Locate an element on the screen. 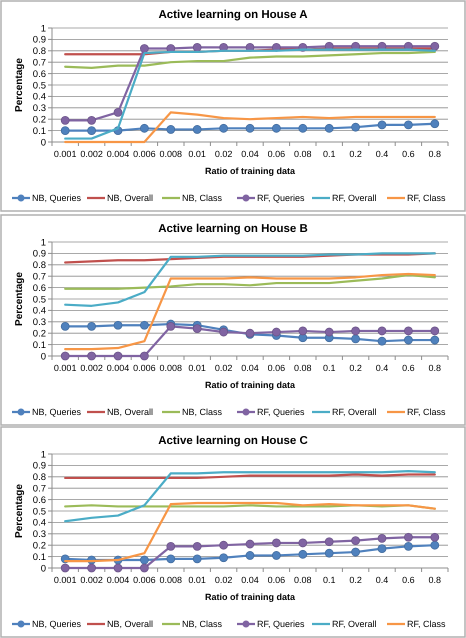 The height and width of the screenshot is (638, 466). x-tick-label: 0.002 is located at coordinates (91, 368).